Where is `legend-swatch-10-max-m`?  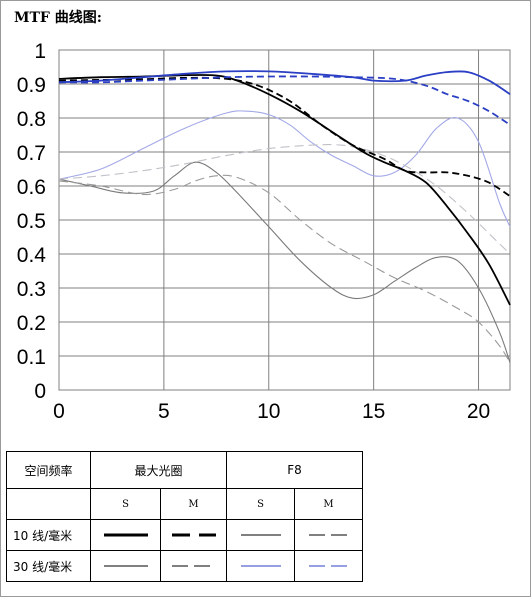 legend-swatch-10-max-m is located at coordinates (193, 535).